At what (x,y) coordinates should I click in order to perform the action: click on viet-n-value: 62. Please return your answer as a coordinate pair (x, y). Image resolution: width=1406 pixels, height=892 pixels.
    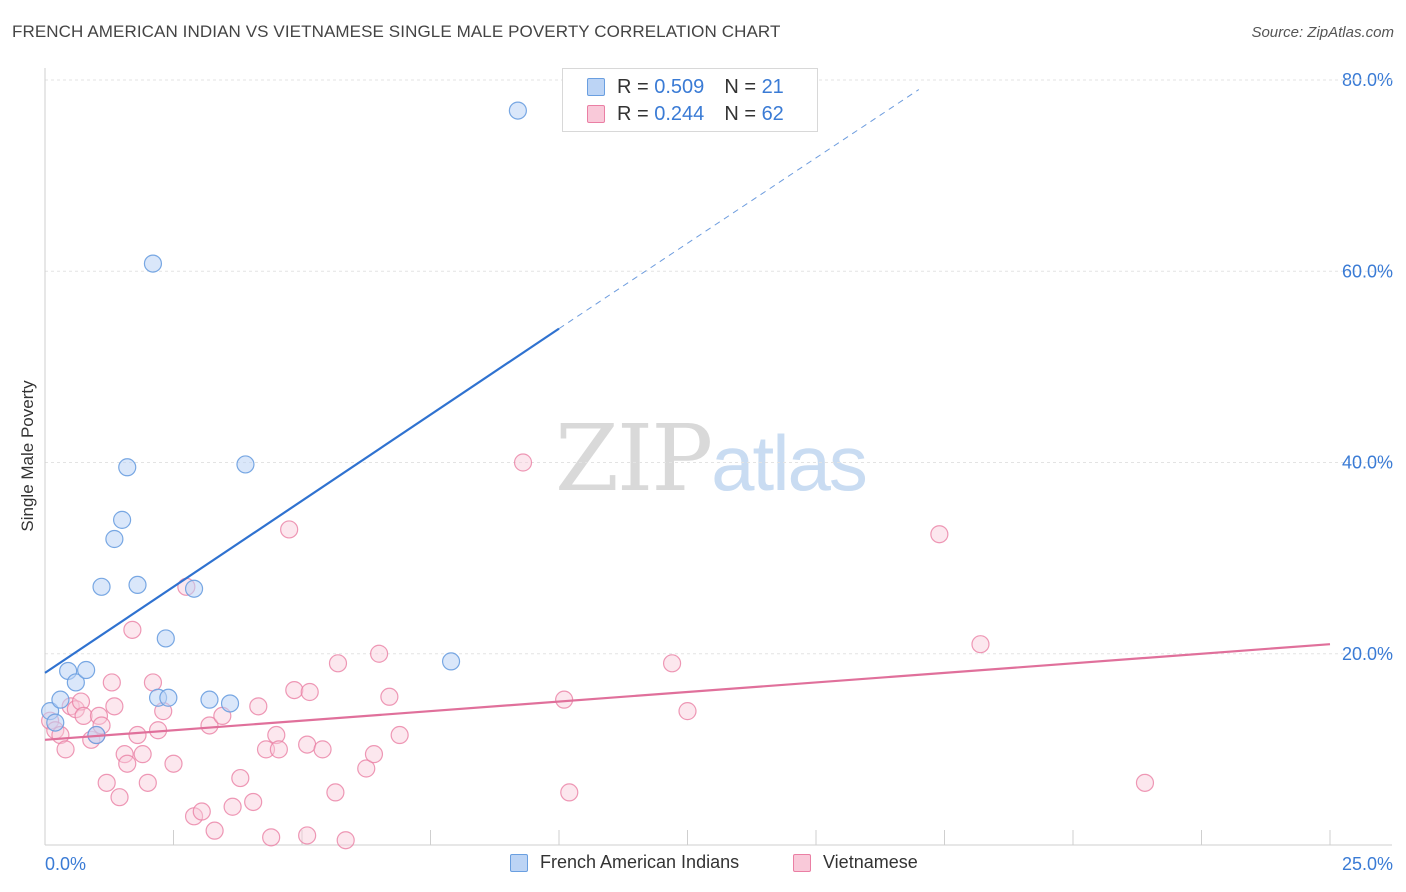
    Looking at the image, I should click on (772, 113).